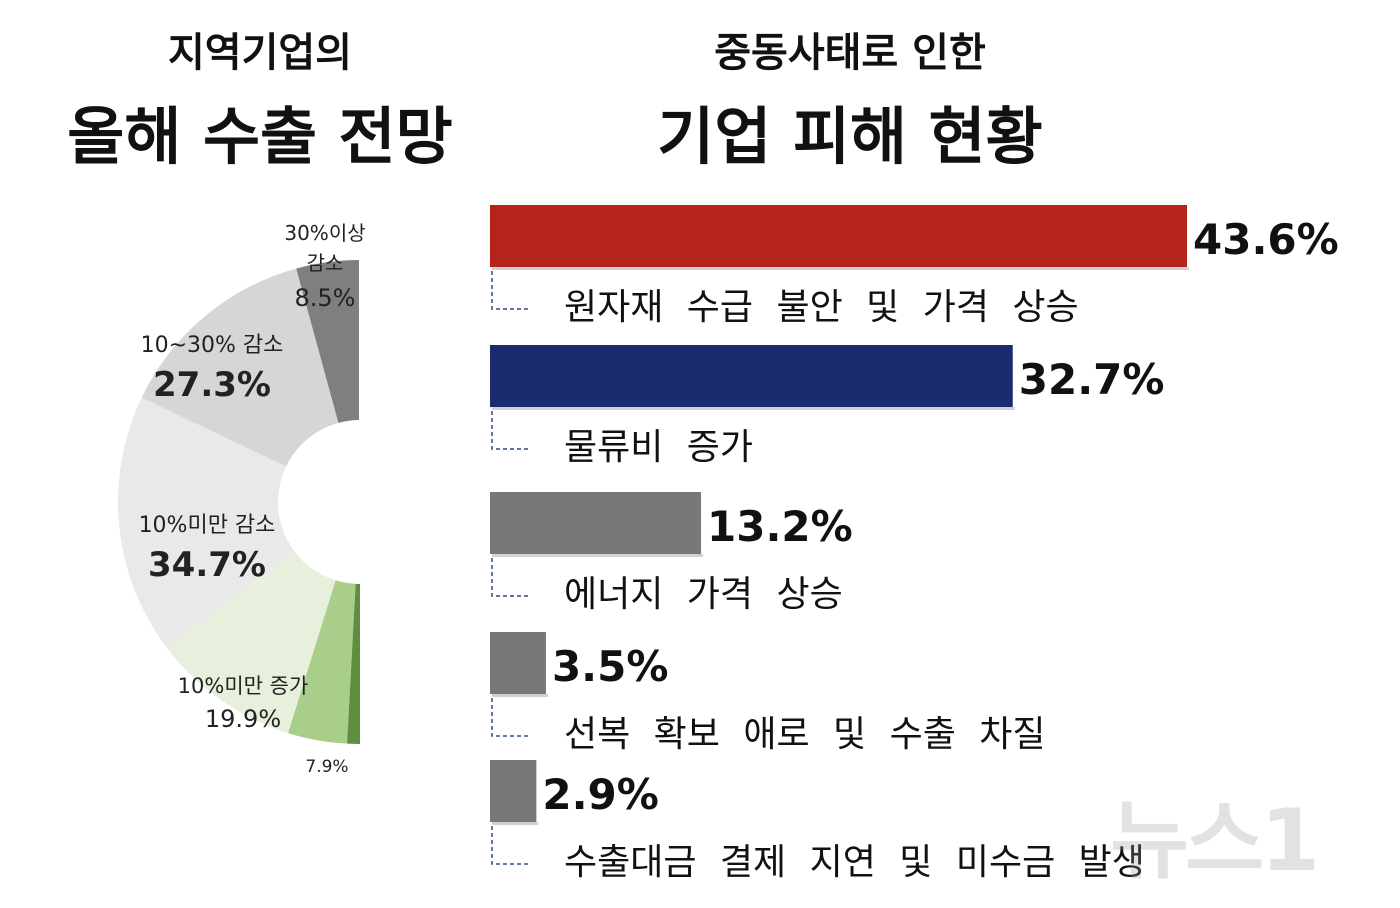  I want to click on donut-label-category: 10%미만 증가, so click(243, 686).